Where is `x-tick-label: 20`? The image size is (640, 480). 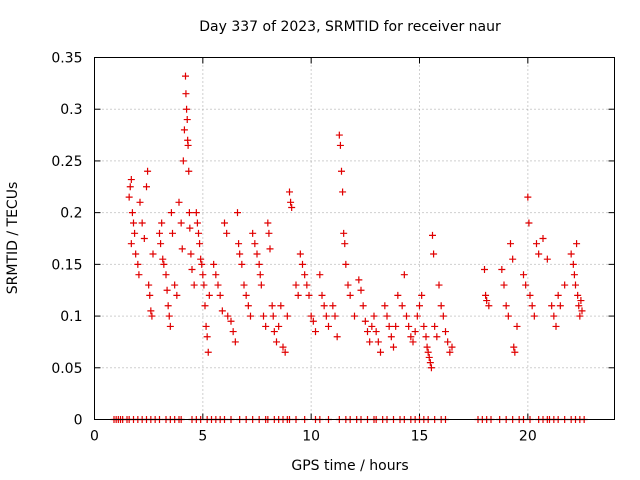 x-tick-label: 20 is located at coordinates (528, 437).